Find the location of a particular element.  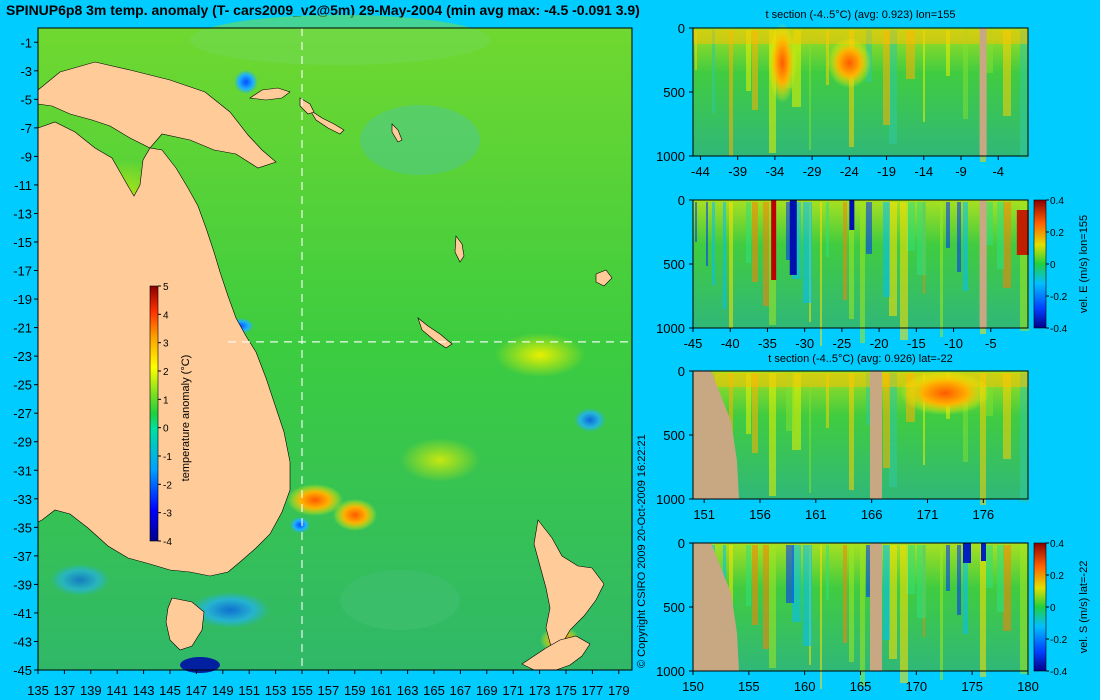

panel-0-x-tick-label-5: -19 is located at coordinates (886, 171).